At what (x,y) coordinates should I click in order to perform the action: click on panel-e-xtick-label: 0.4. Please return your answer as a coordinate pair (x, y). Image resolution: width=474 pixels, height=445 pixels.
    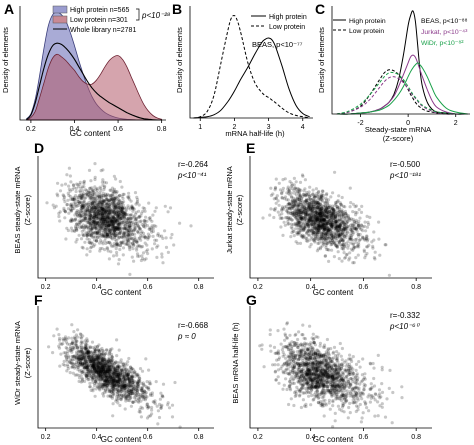
    Looking at the image, I should click on (311, 287).